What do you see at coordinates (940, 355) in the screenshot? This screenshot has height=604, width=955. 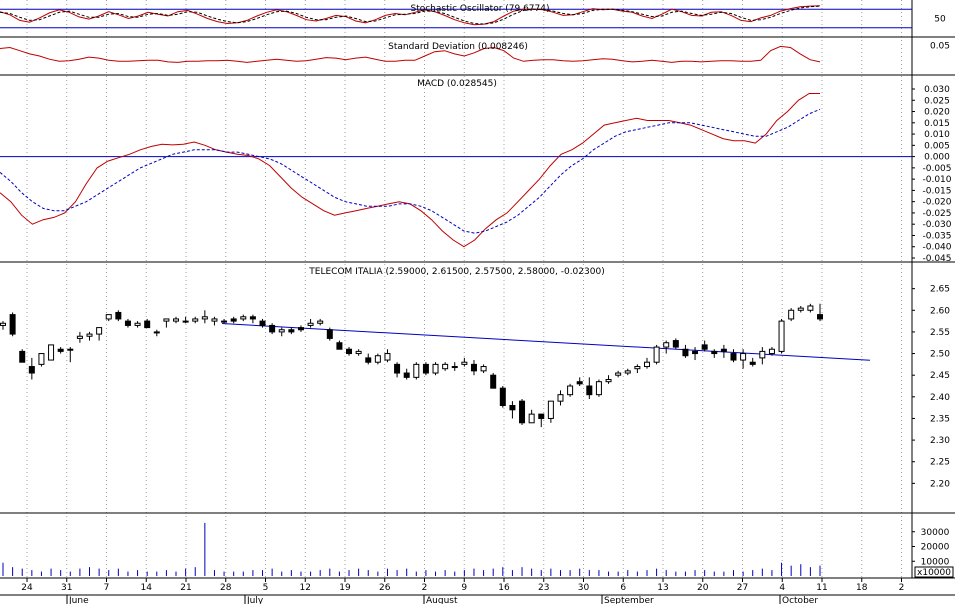 I see `price-y-tick: 2.50` at bounding box center [940, 355].